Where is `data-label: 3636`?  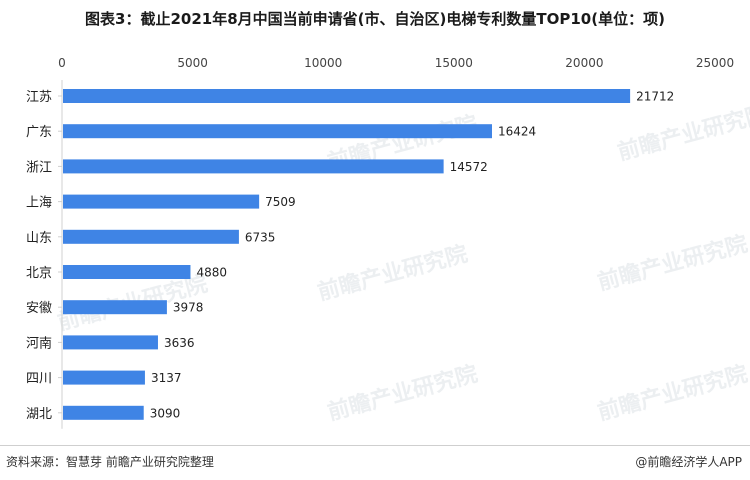 data-label: 3636 is located at coordinates (179, 343).